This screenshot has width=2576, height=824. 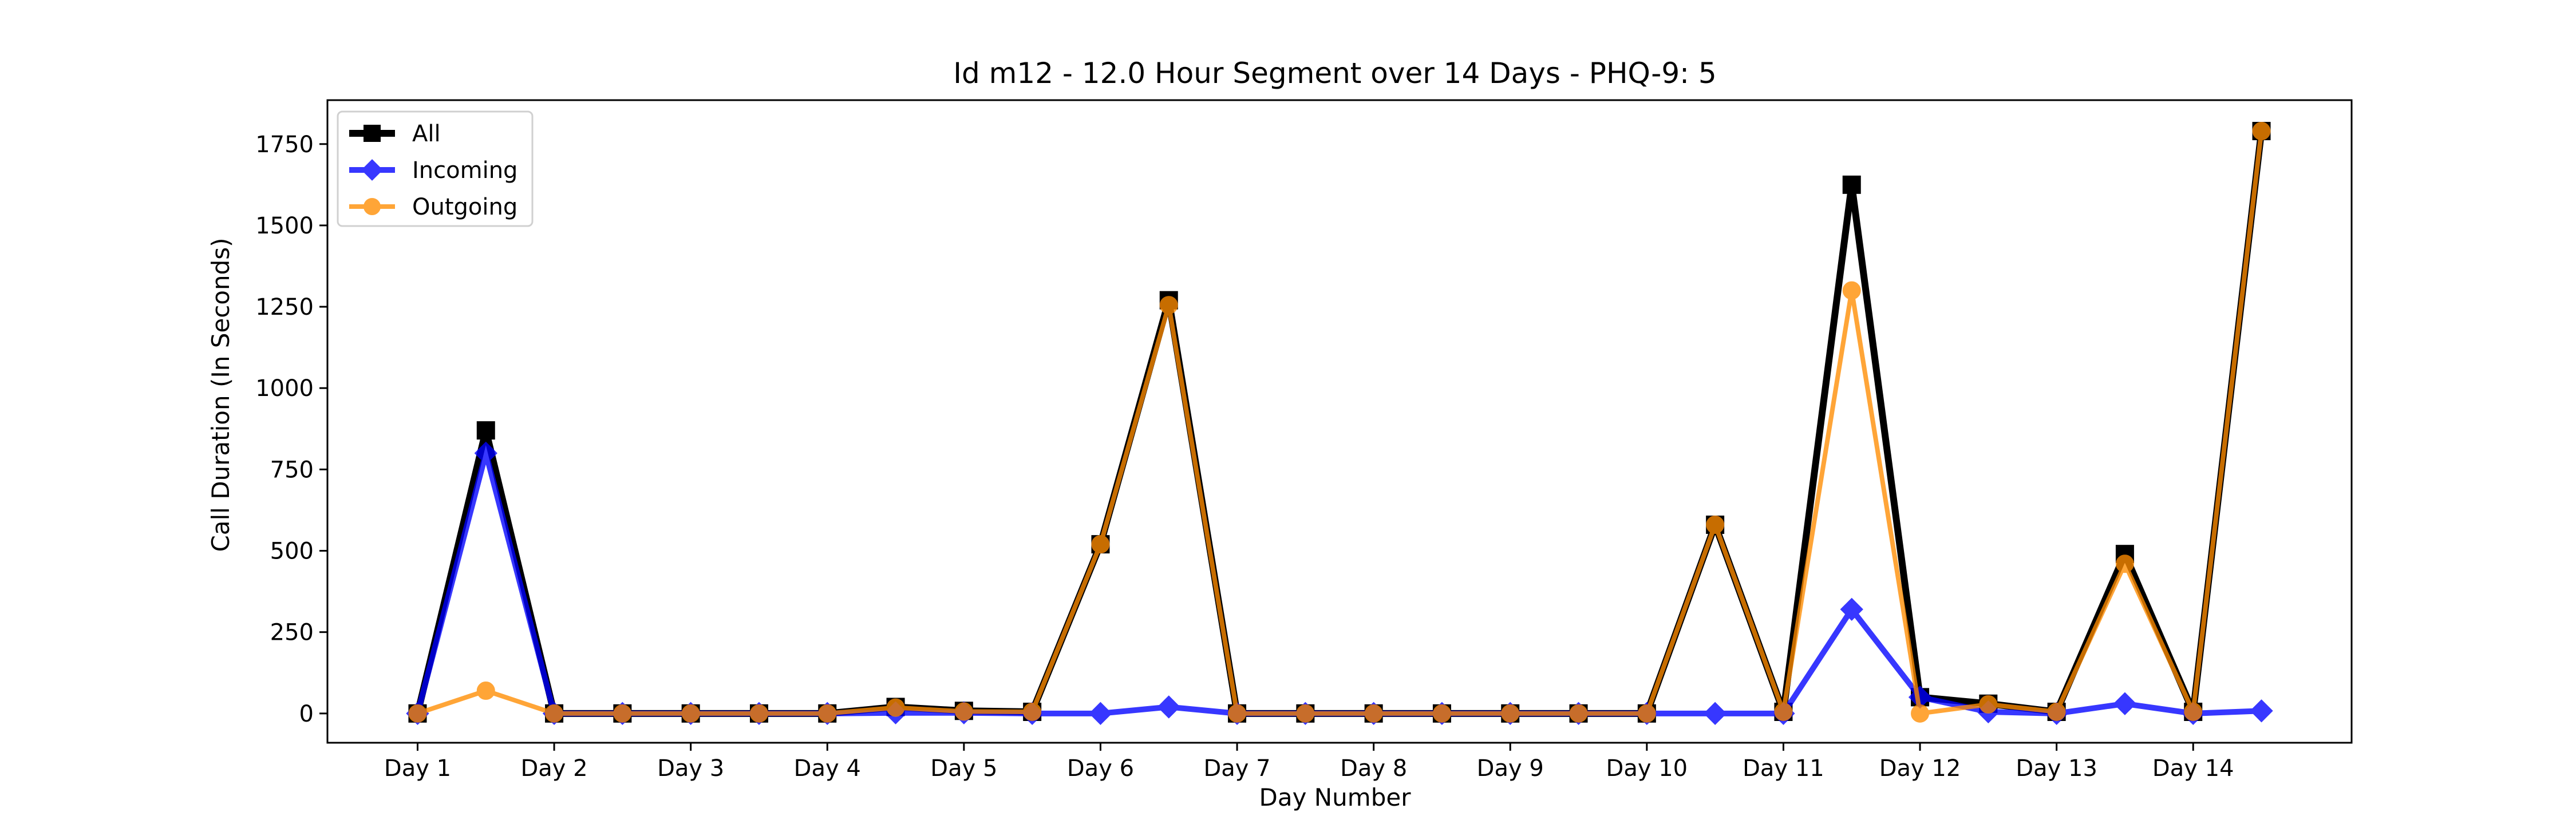 What do you see at coordinates (1335, 797) in the screenshot?
I see `x-axis-label: Day Number` at bounding box center [1335, 797].